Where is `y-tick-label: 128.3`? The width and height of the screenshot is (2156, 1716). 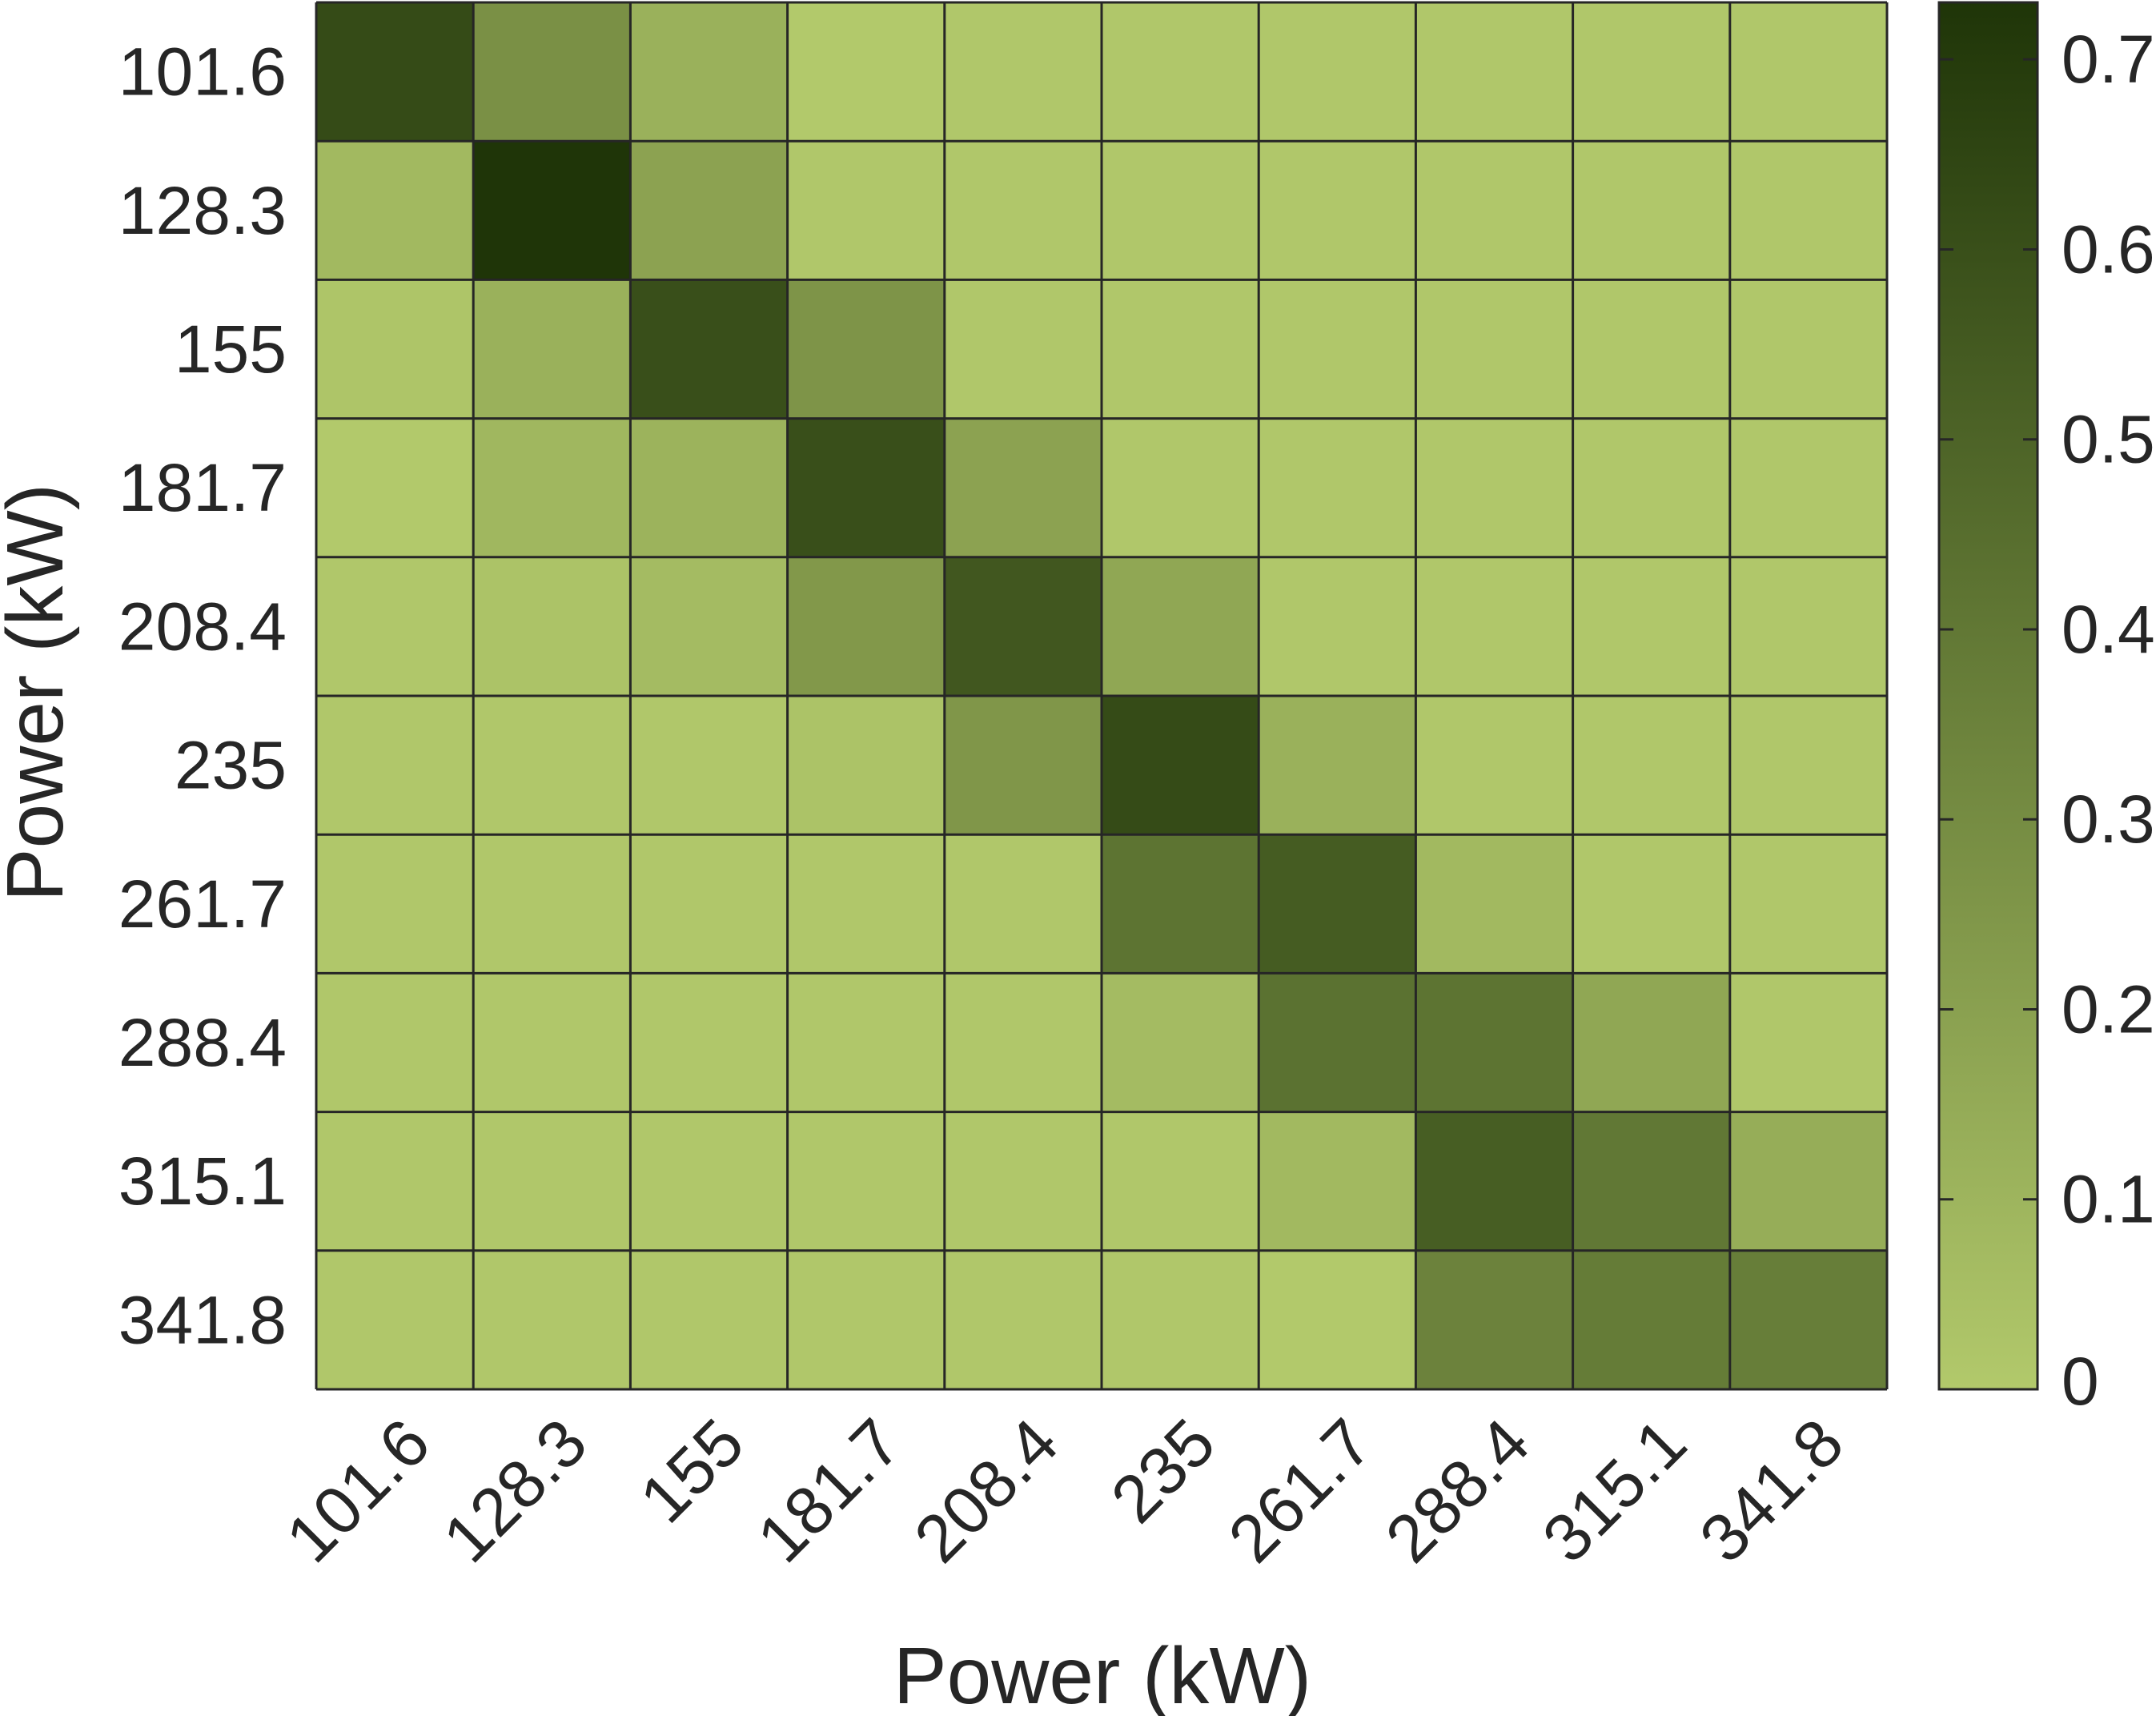 y-tick-label: 128.3 is located at coordinates (202, 210).